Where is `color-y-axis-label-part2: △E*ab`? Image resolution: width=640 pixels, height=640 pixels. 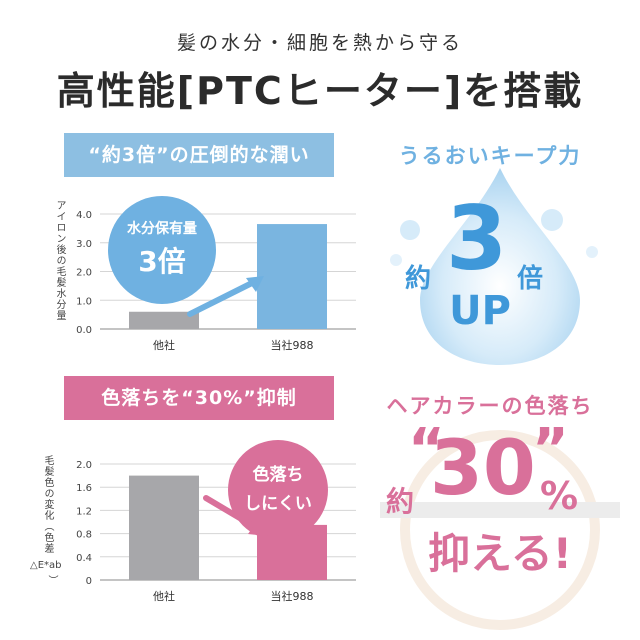
color-y-axis-label-part2: △E*ab is located at coordinates (46, 565).